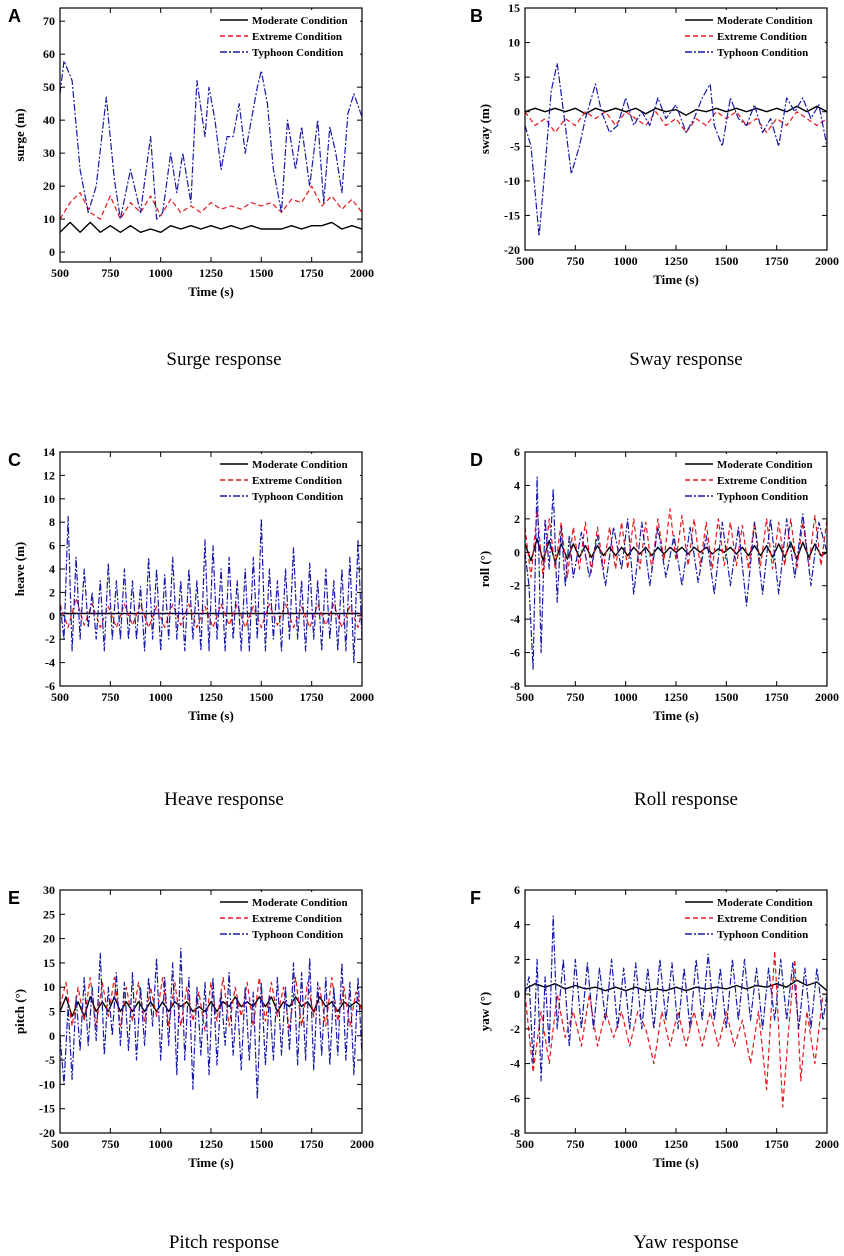 The image size is (844, 1256). I want to click on y-tick-label: -8, so click(515, 686).